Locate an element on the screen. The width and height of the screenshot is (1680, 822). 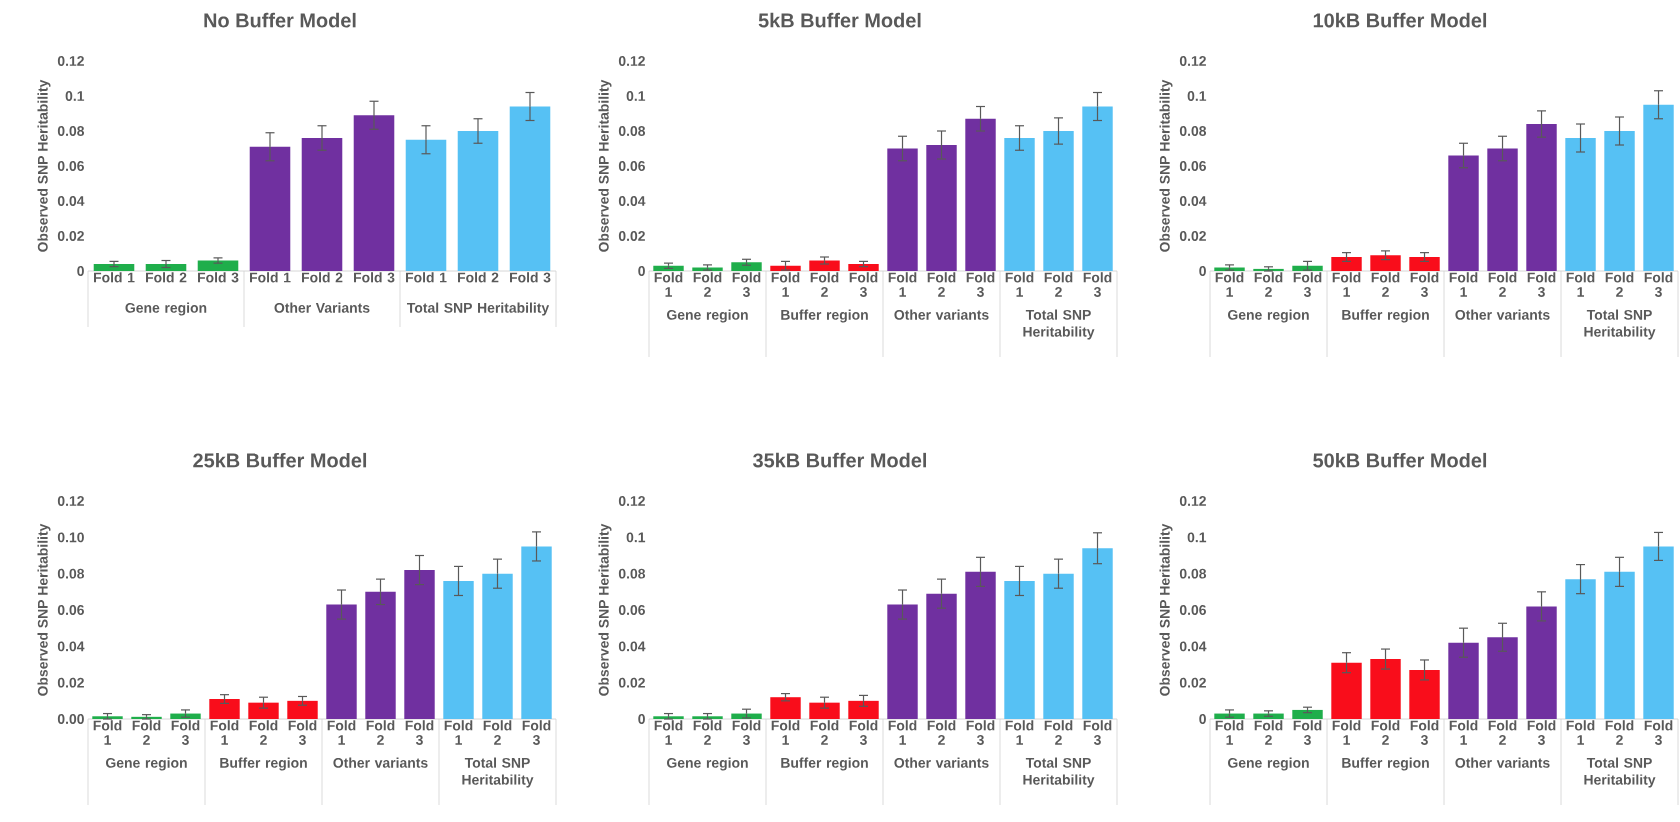
y-tick-label: 0.10 is located at coordinates (70, 537).